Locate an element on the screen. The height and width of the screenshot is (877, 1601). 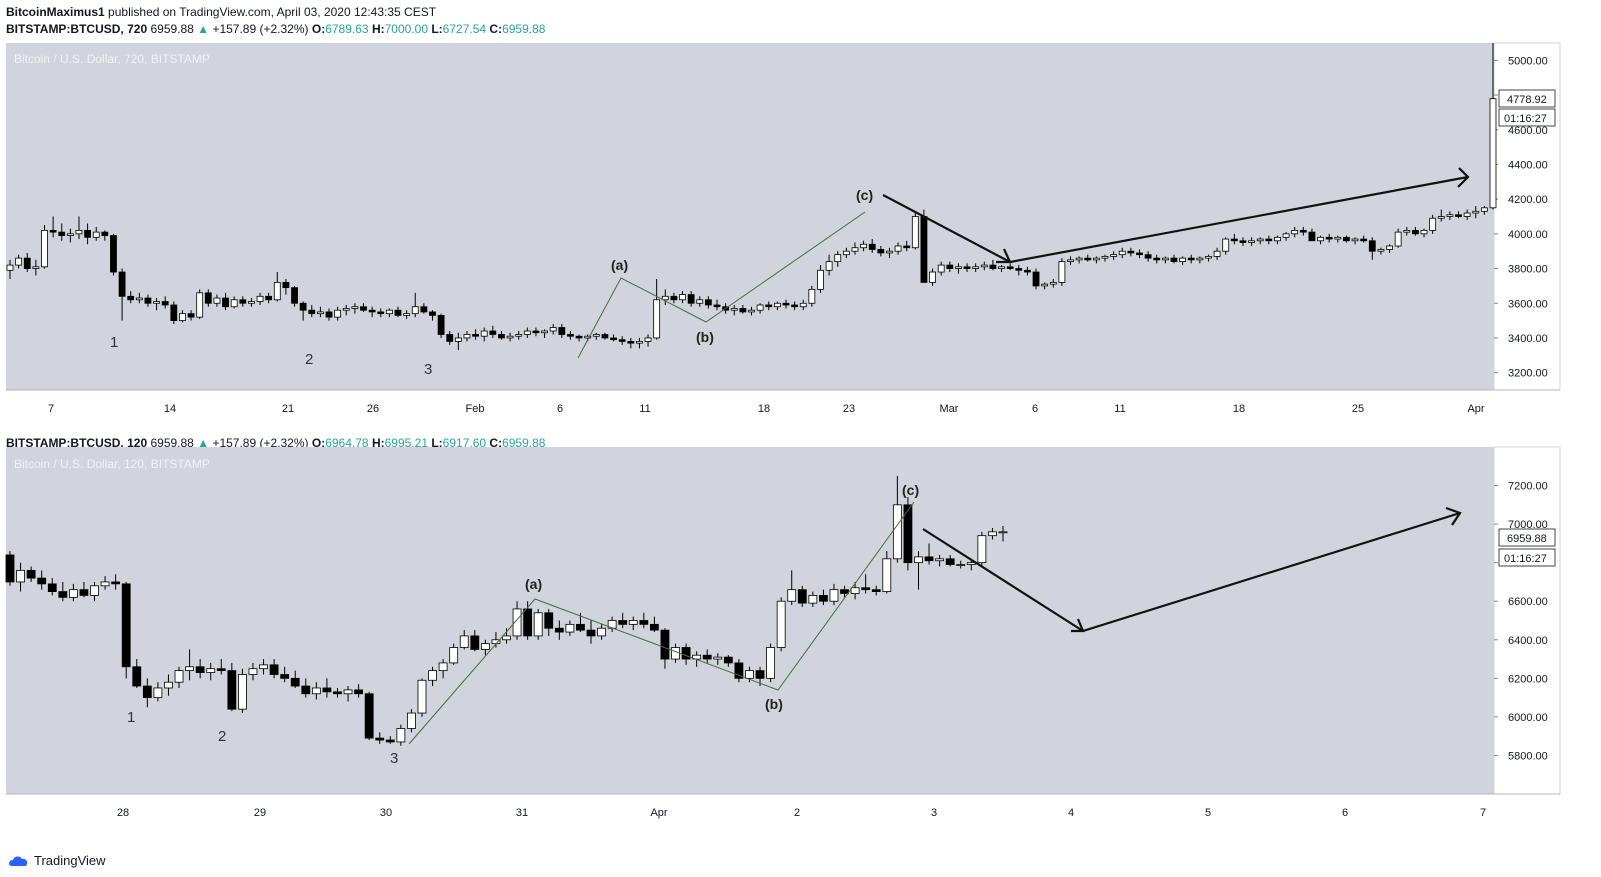
wave-line is located at coordinates (721, 285).